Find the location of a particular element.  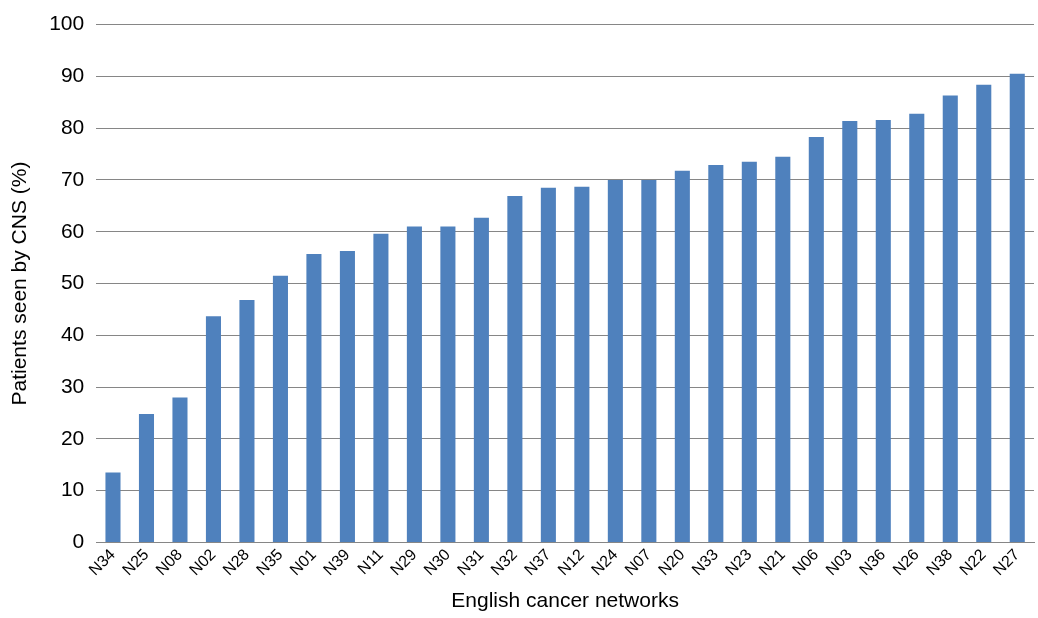

x-tick-label: N08 is located at coordinates (169, 562).